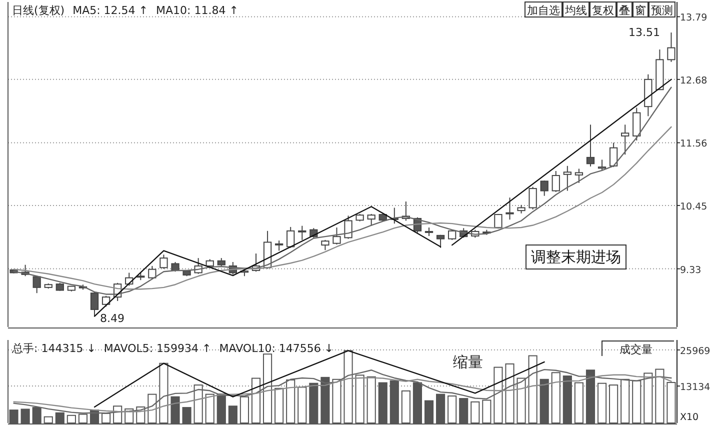 Image resolution: width=712 pixels, height=428 pixels. Describe the element at coordinates (576, 257) in the screenshot. I see `annotation: 调整末期进场` at that location.